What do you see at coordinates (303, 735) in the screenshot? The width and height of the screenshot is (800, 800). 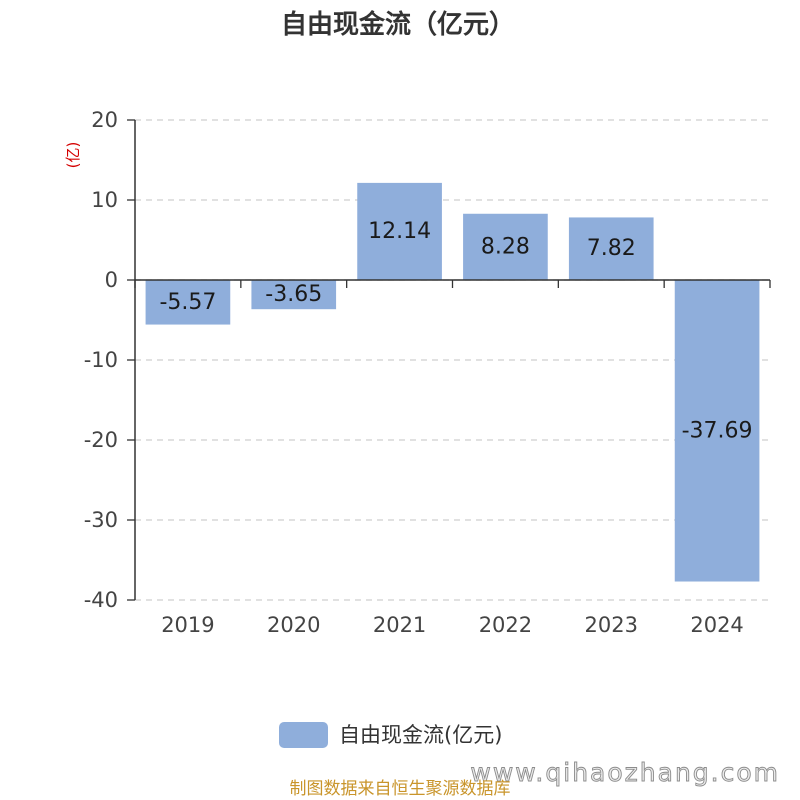 I see `legend-swatch` at bounding box center [303, 735].